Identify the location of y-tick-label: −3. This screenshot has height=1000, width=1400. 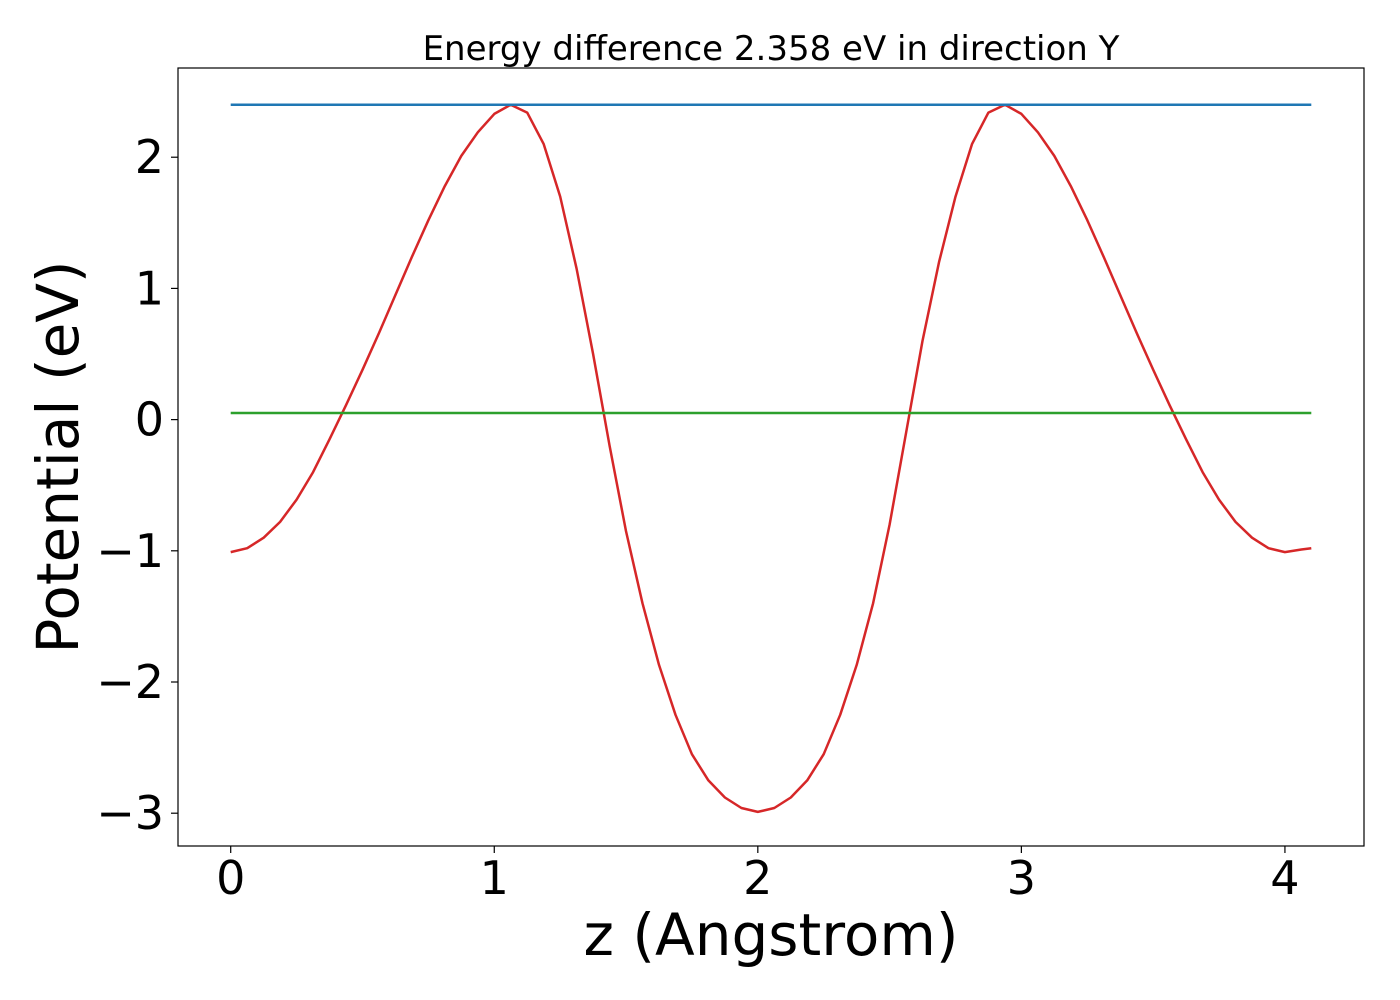
(130, 813).